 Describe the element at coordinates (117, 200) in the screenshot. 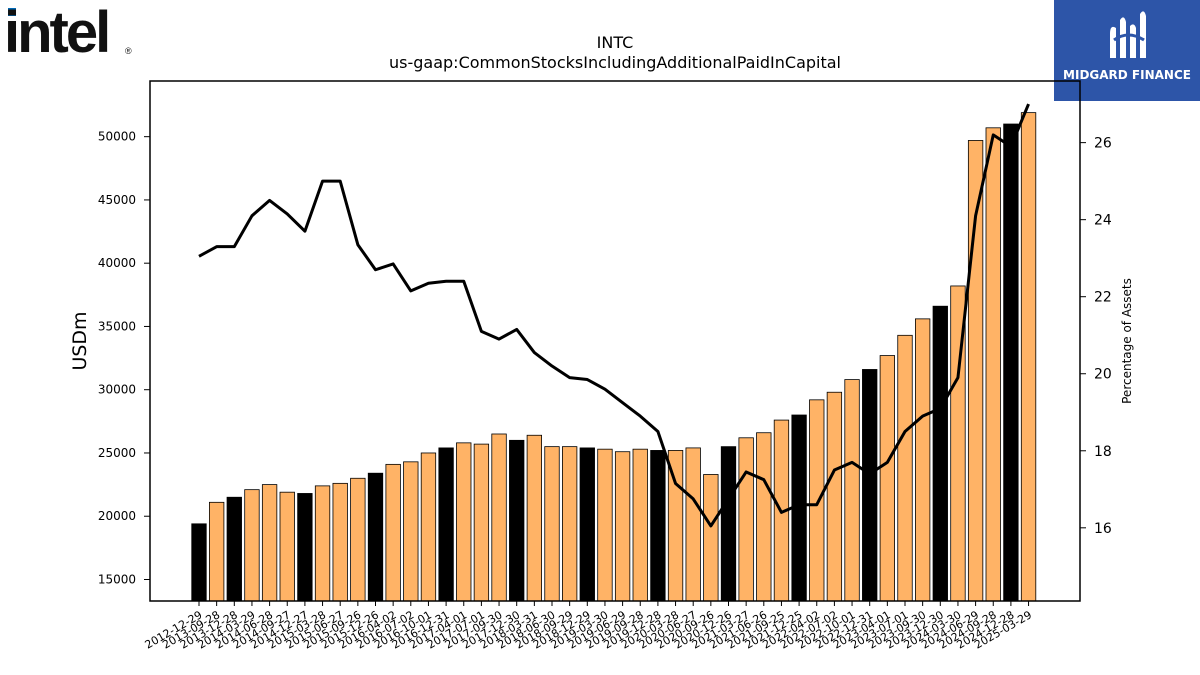

I see `y-tick-label: 45000` at that location.